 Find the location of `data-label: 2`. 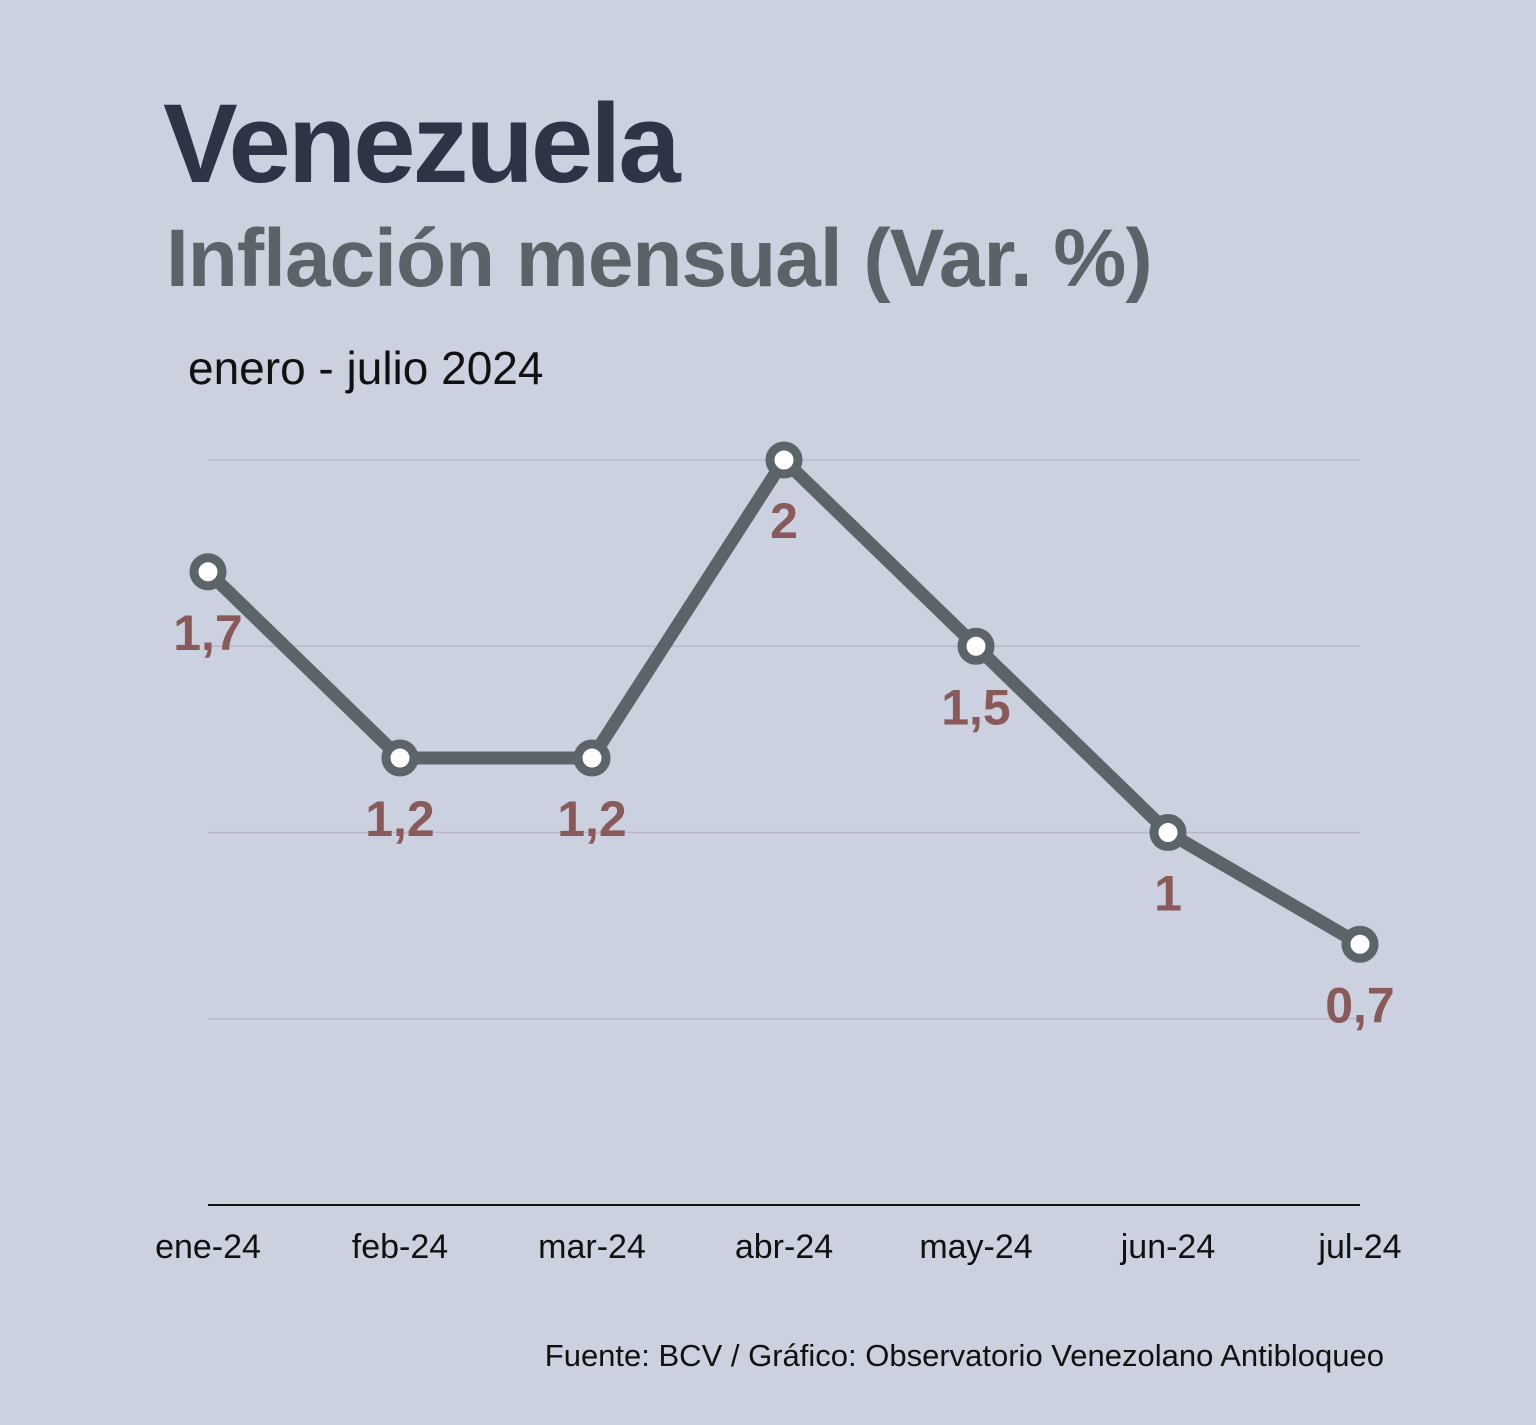

data-label: 2 is located at coordinates (784, 521).